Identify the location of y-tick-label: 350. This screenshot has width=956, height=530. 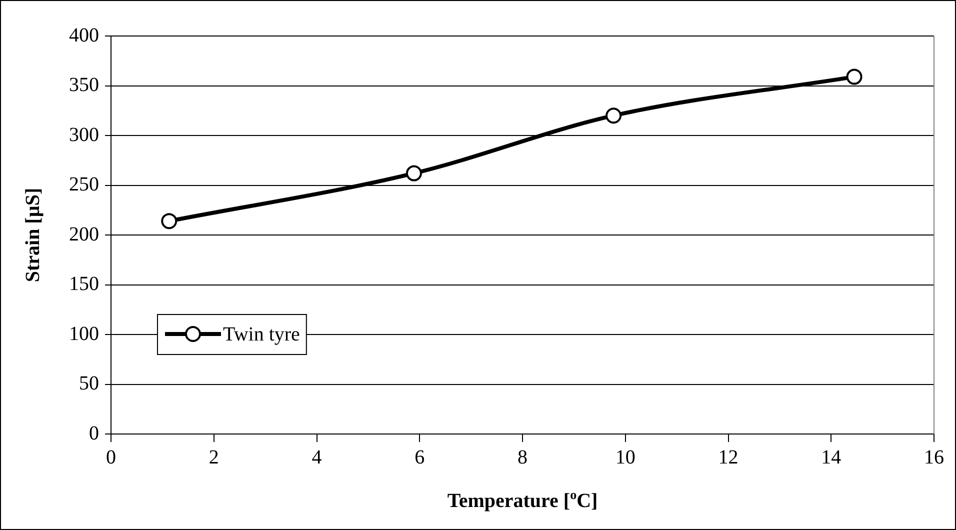
(84, 85).